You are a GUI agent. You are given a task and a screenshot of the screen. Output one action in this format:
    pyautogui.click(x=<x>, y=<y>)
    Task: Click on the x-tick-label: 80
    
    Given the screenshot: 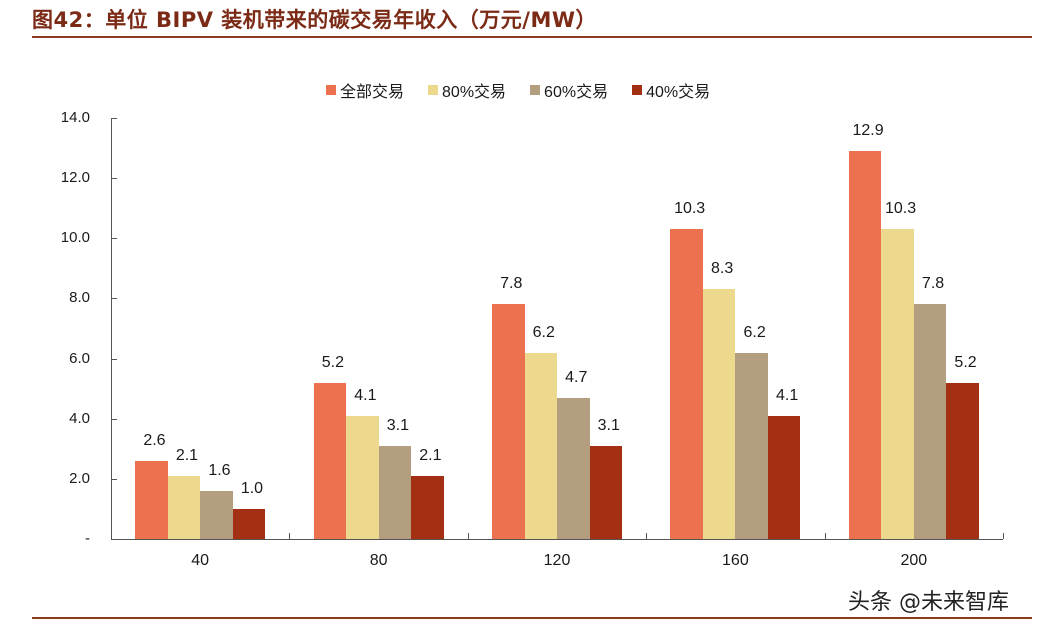 What is the action you would take?
    pyautogui.click(x=378, y=560)
    